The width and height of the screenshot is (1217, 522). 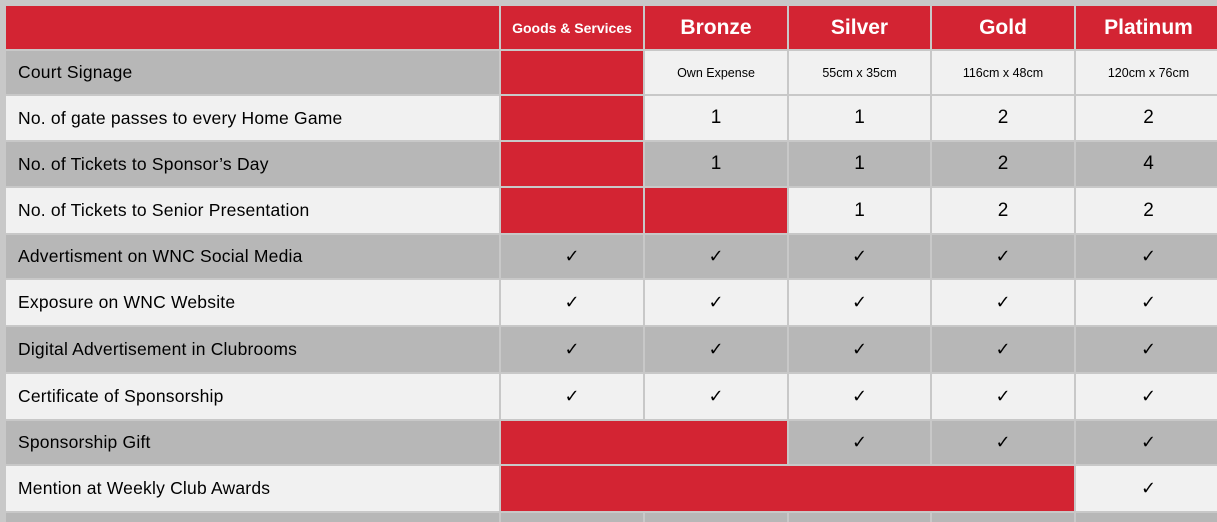 What do you see at coordinates (252, 256) in the screenshot?
I see `row-label-social-media: Advertisment on WNC Social Media` at bounding box center [252, 256].